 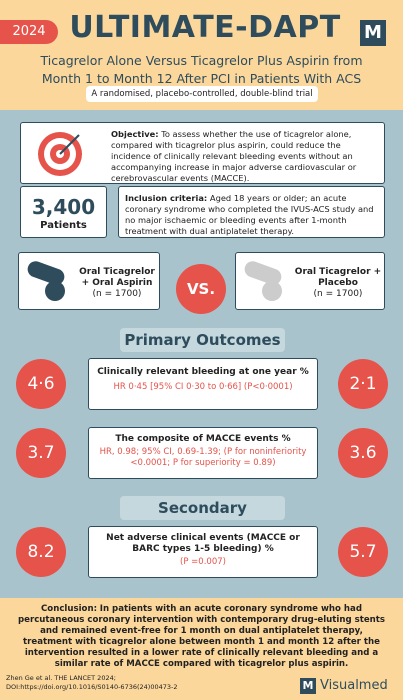 What do you see at coordinates (63, 207) in the screenshot?
I see `patients-count: 3,400` at bounding box center [63, 207].